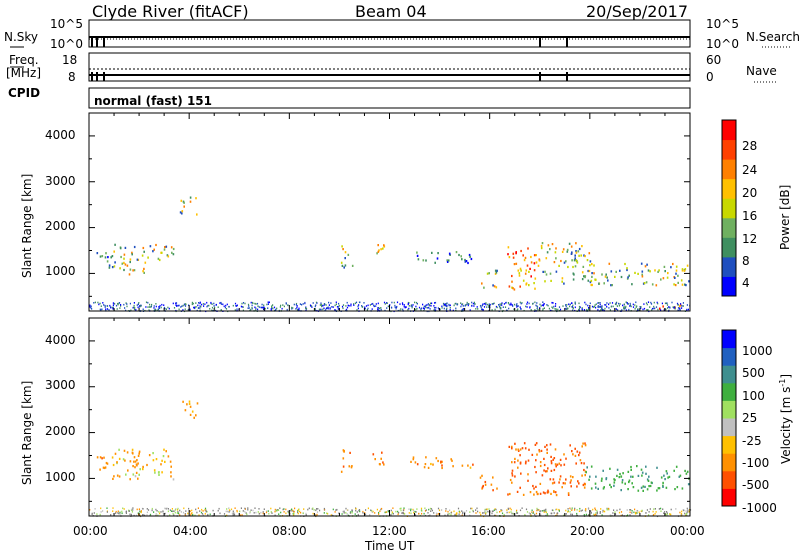 The width and height of the screenshot is (800, 554). Describe the element at coordinates (710, 77) in the screenshot. I see `nave-tick-low: 0` at that location.